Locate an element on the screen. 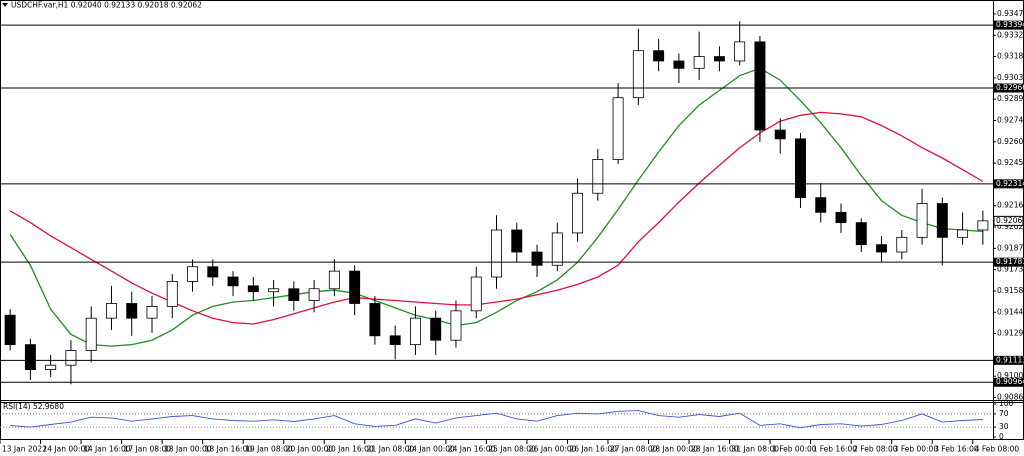 Image resolution: width=1024 pixels, height=456 pixels. level-label: 0.92966 is located at coordinates (1010, 87).